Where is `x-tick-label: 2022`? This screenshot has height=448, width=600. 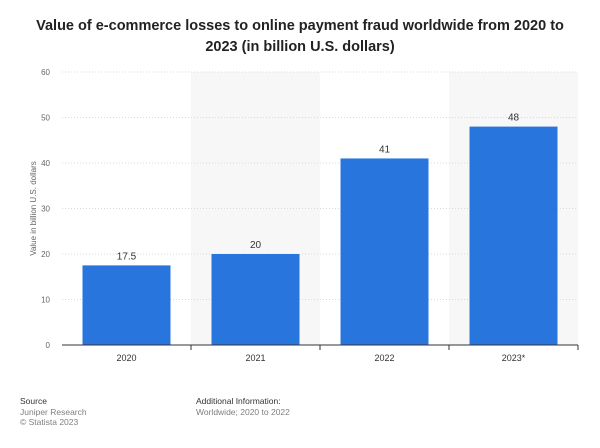 x-tick-label: 2022 is located at coordinates (384, 358).